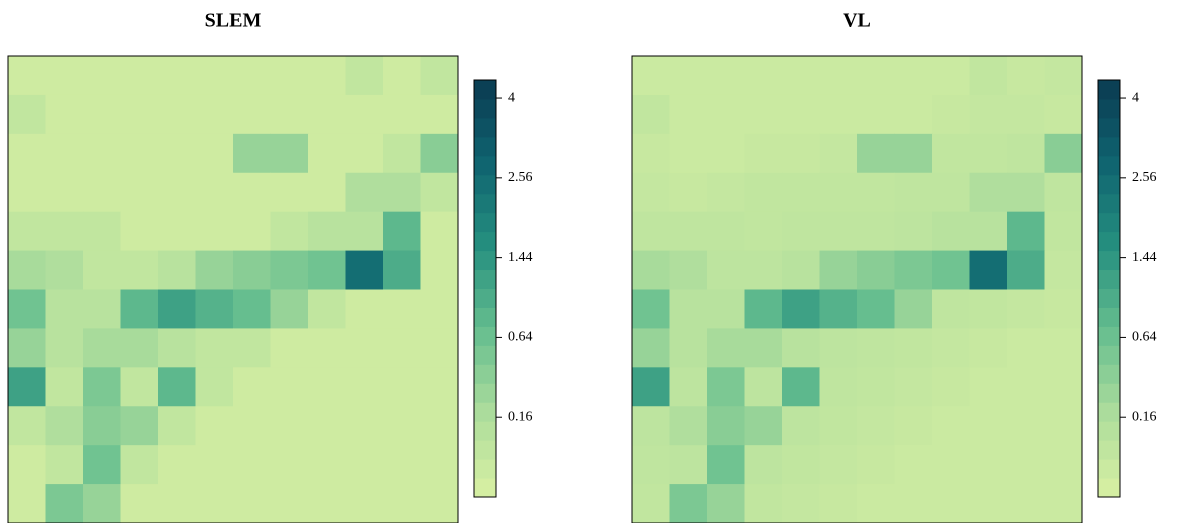 The height and width of the screenshot is (523, 1177). I want to click on colorbar-tick-label: 0.16, so click(1144, 416).